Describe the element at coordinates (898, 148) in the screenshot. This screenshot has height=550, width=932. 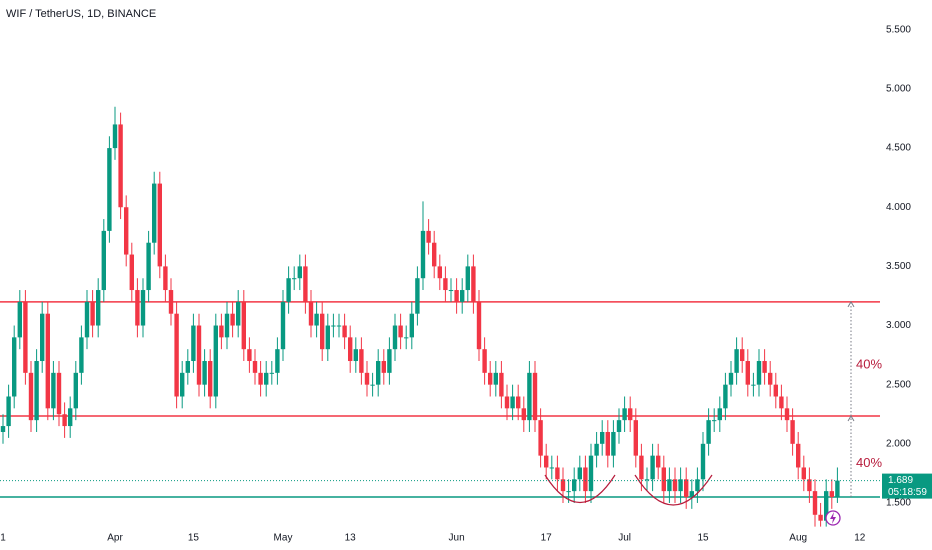
I see `y-tick-label: 4.500` at that location.